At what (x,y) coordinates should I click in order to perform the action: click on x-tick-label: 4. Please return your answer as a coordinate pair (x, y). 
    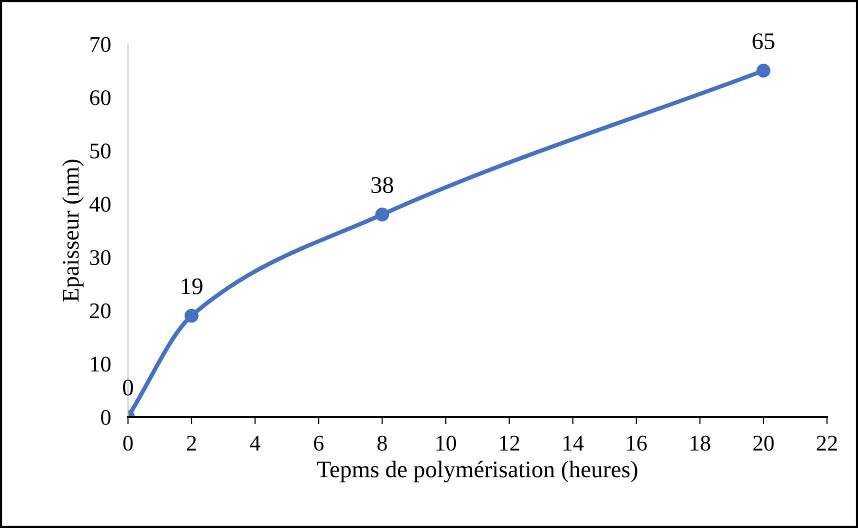
    Looking at the image, I should click on (255, 443).